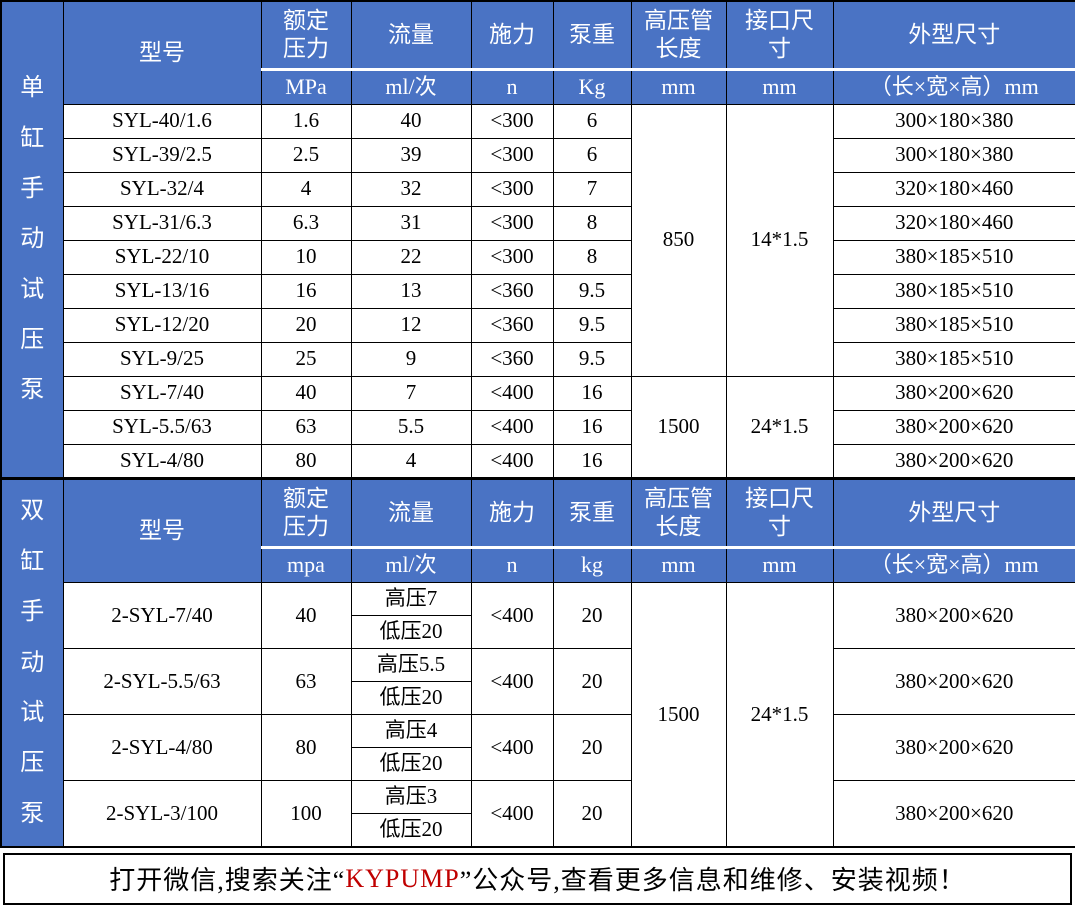  Describe the element at coordinates (306, 257) in the screenshot. I see `pressure-cell: 10` at that location.